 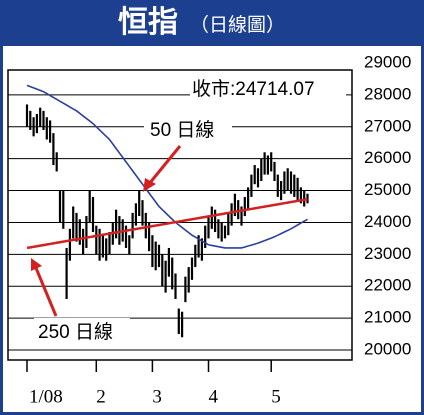 I want to click on chart-subtitle: （日線圖）, so click(x=237, y=25).